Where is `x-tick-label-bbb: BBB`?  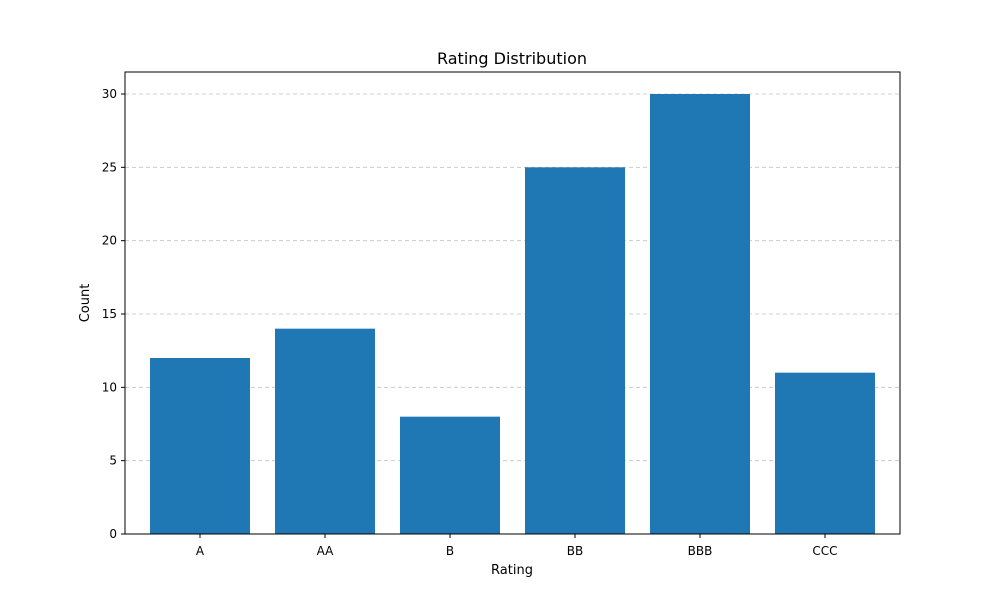 x-tick-label-bbb: BBB is located at coordinates (700, 551).